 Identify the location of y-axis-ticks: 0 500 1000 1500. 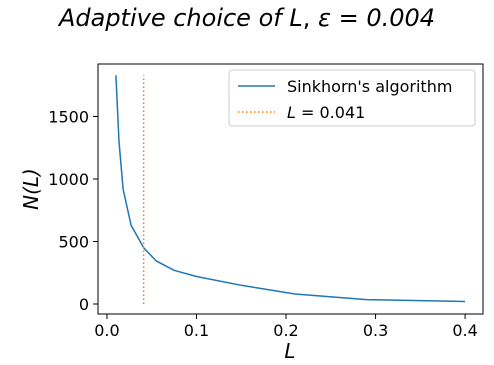
(73, 211).